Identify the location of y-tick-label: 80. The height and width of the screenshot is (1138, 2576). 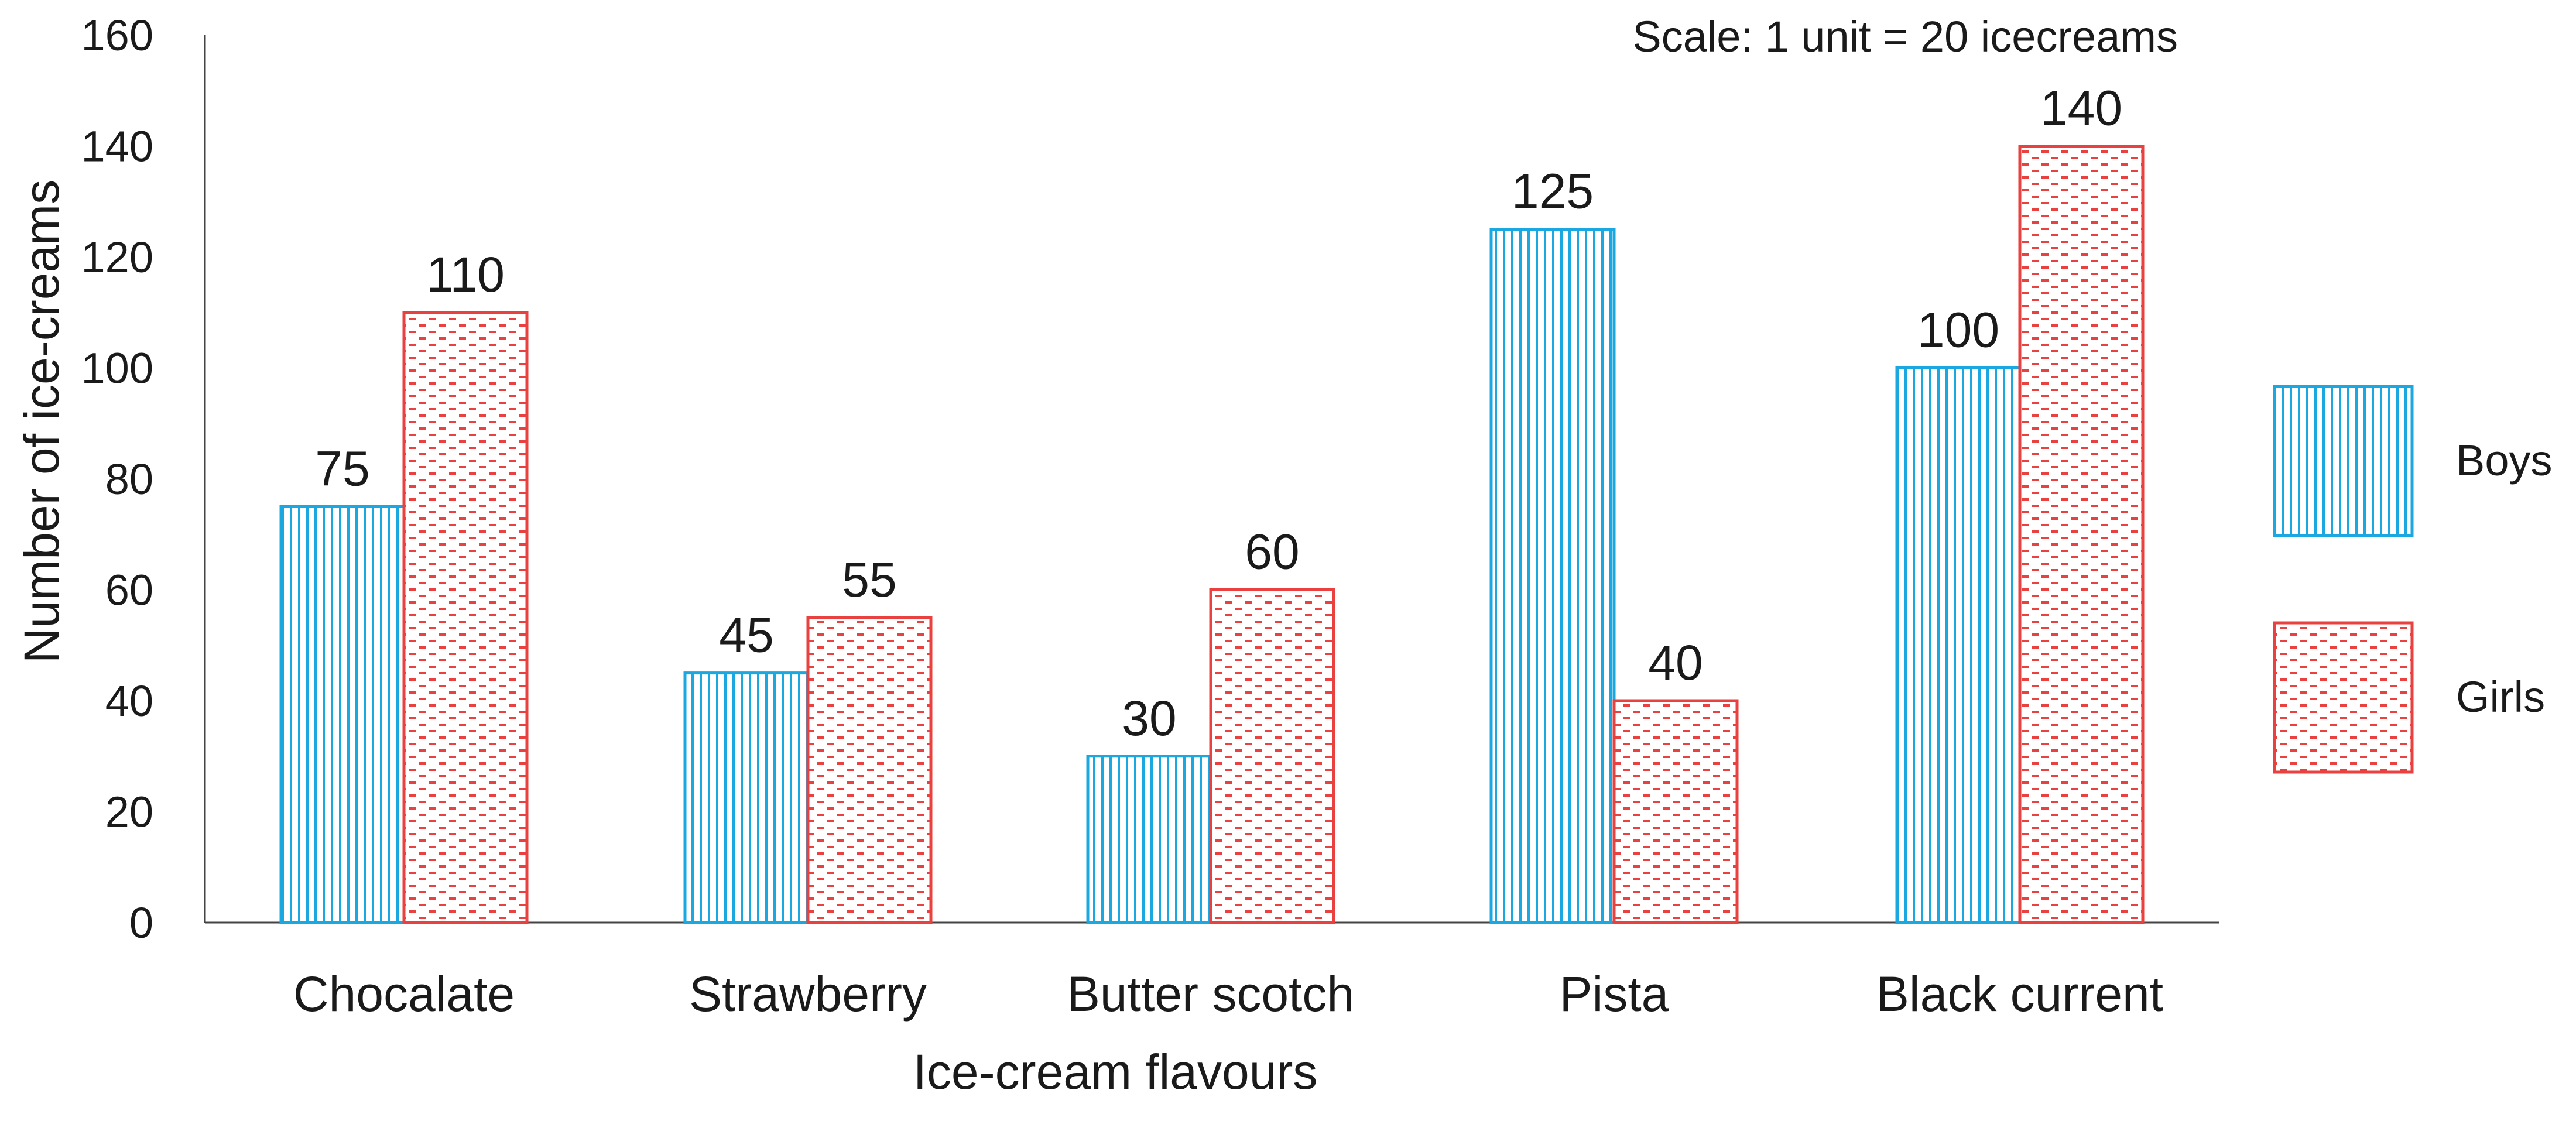
(129, 479).